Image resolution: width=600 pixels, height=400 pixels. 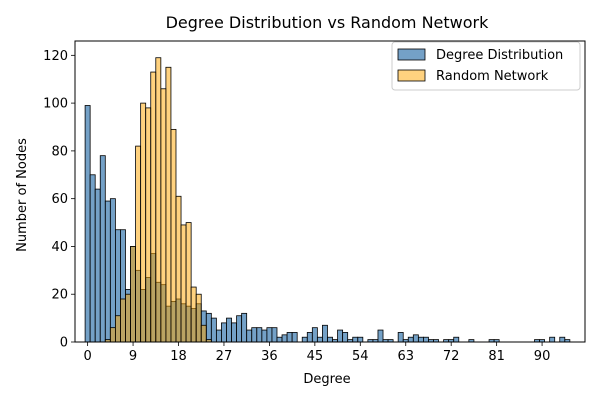 What do you see at coordinates (542, 356) in the screenshot?
I see `x-tick-label-90: 90` at bounding box center [542, 356].